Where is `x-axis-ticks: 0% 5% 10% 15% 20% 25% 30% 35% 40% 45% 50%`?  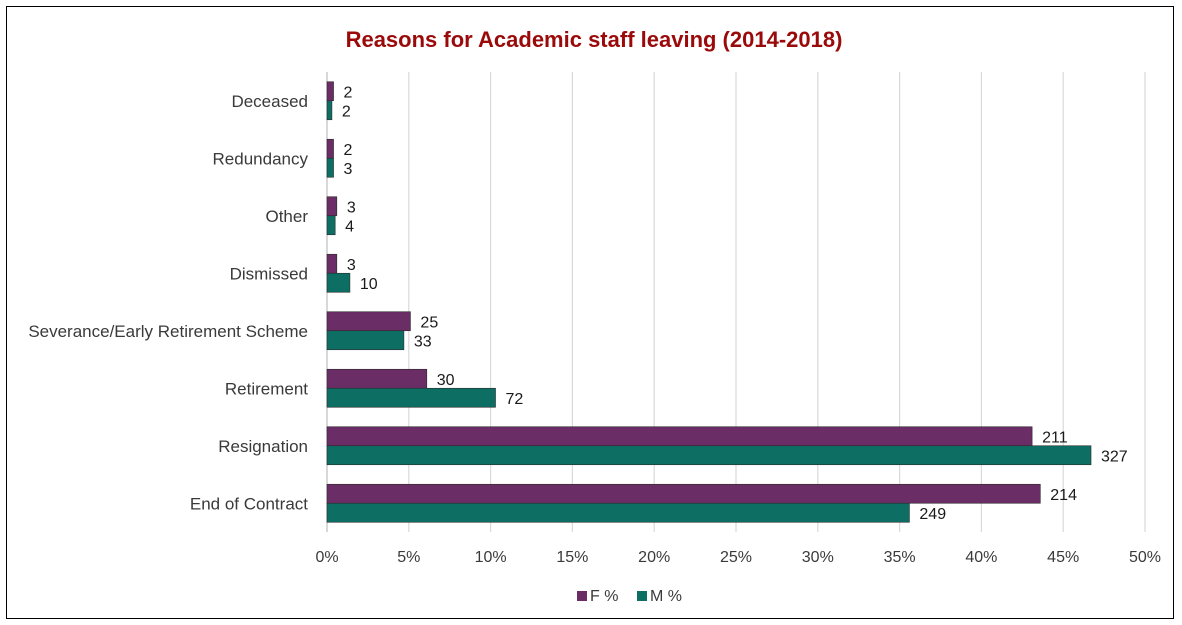 x-axis-ticks: 0% 5% 10% 15% 20% 25% 30% 35% 40% 45% 50% is located at coordinates (738, 557).